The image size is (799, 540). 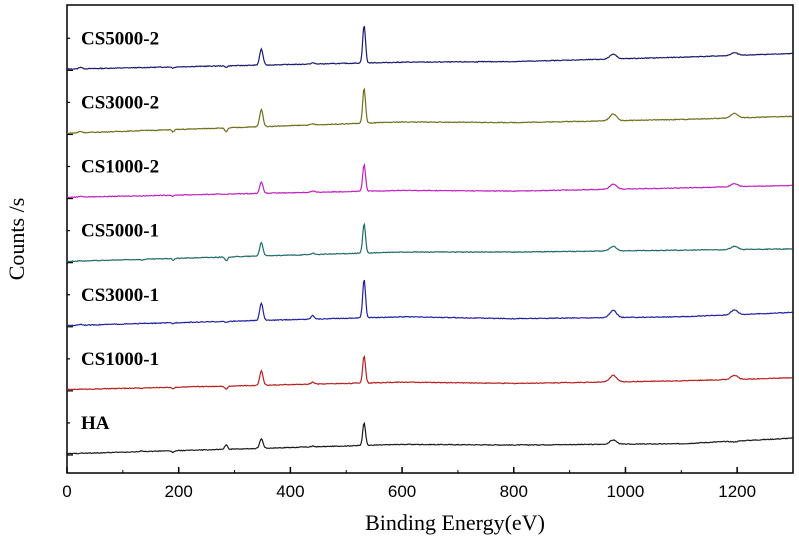 I want to click on x-tick-label: 0, so click(x=66, y=491).